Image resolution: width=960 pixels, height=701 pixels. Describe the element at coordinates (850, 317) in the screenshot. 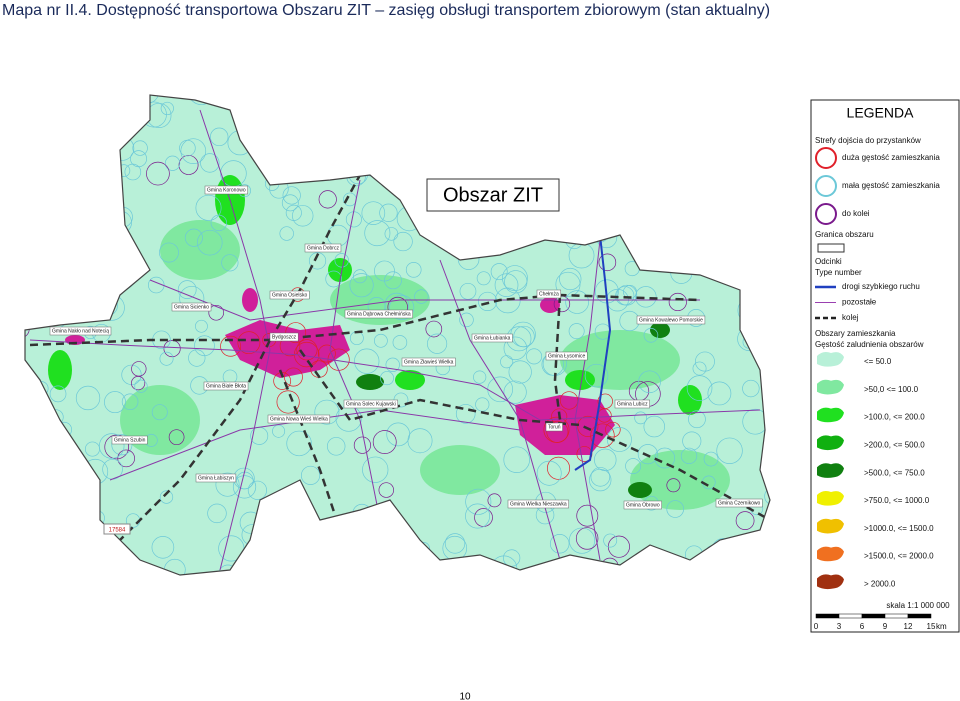

I see `legend-label: kolej` at that location.